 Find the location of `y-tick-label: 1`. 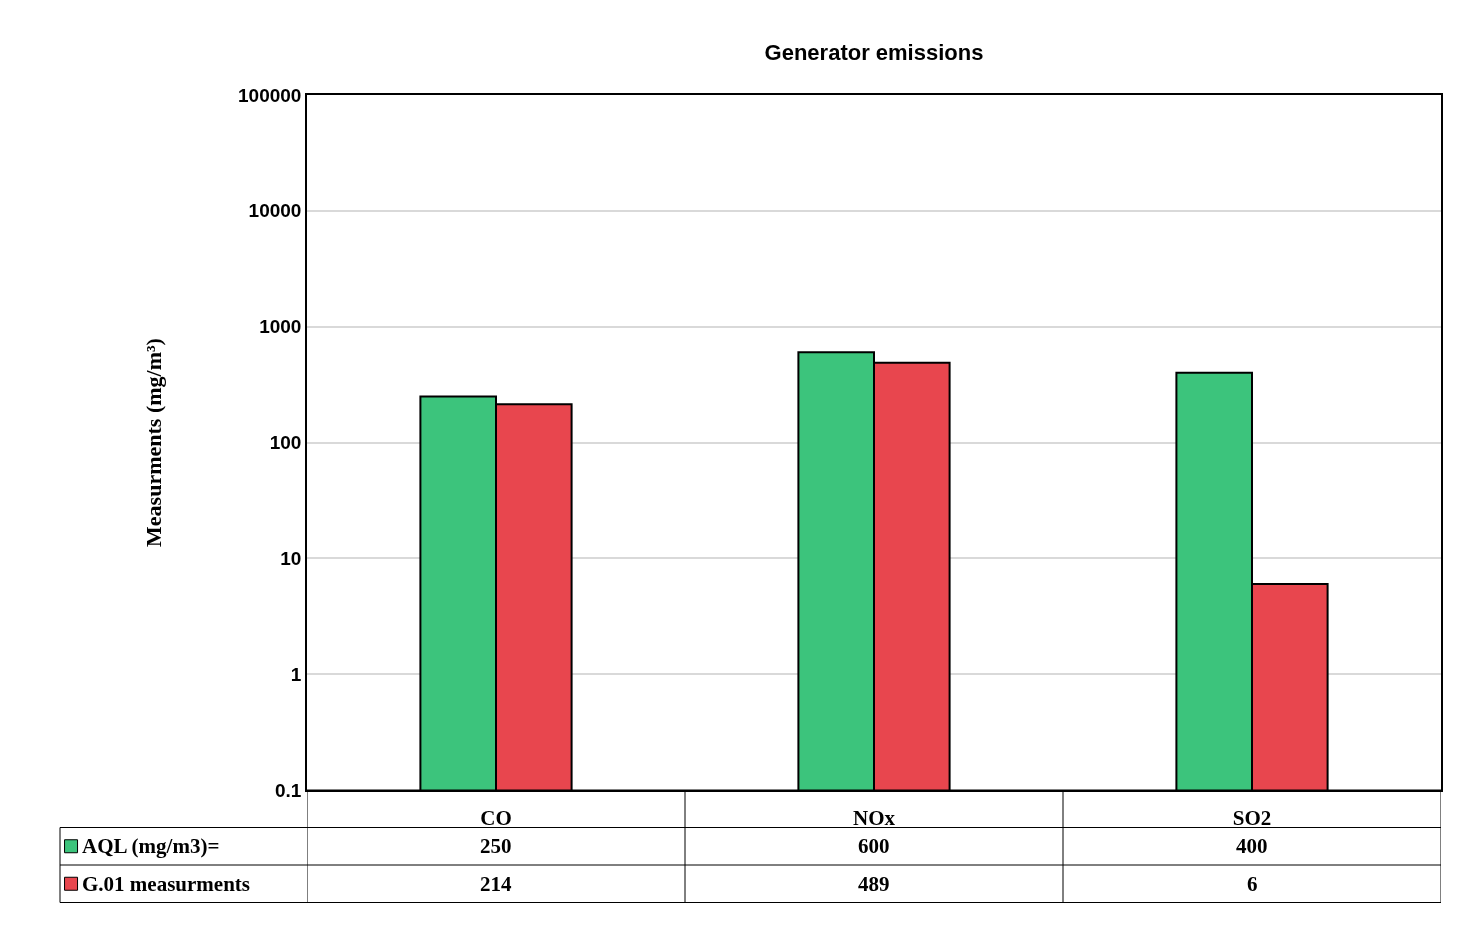

y-tick-label: 1 is located at coordinates (296, 674).